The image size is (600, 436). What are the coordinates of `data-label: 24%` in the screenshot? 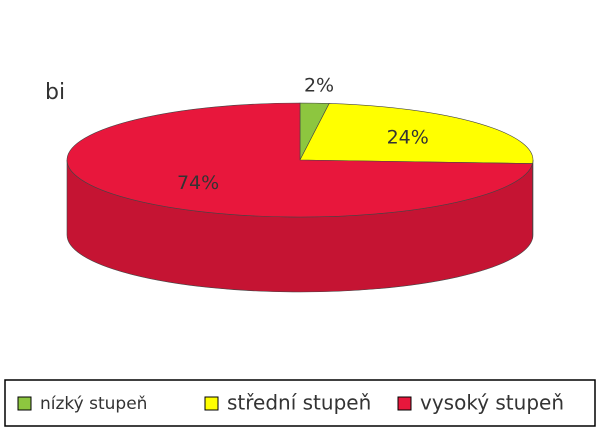 It's located at (408, 138).